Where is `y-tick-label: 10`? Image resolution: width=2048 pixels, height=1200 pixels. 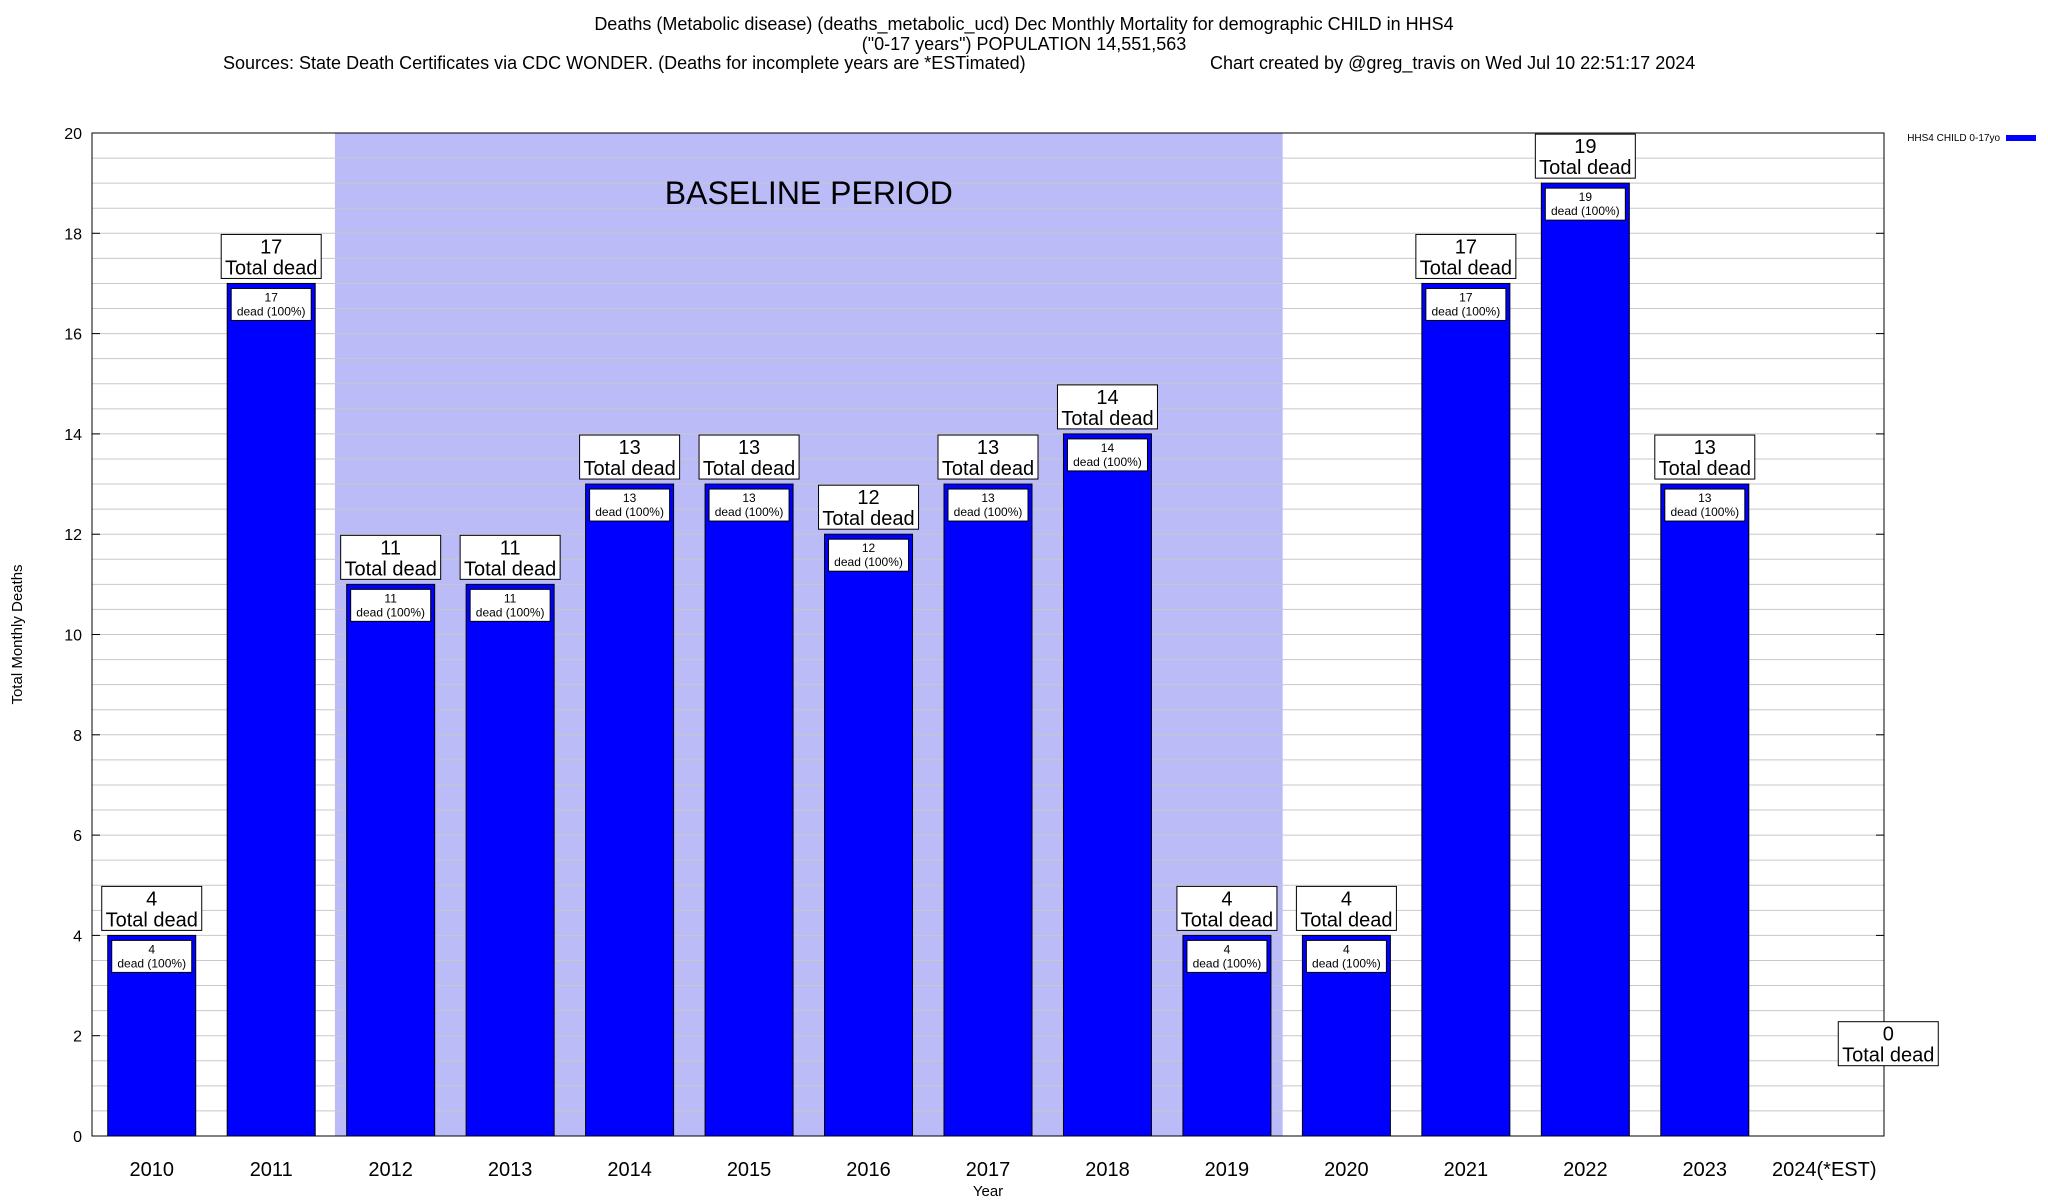 y-tick-label: 10 is located at coordinates (73, 636).